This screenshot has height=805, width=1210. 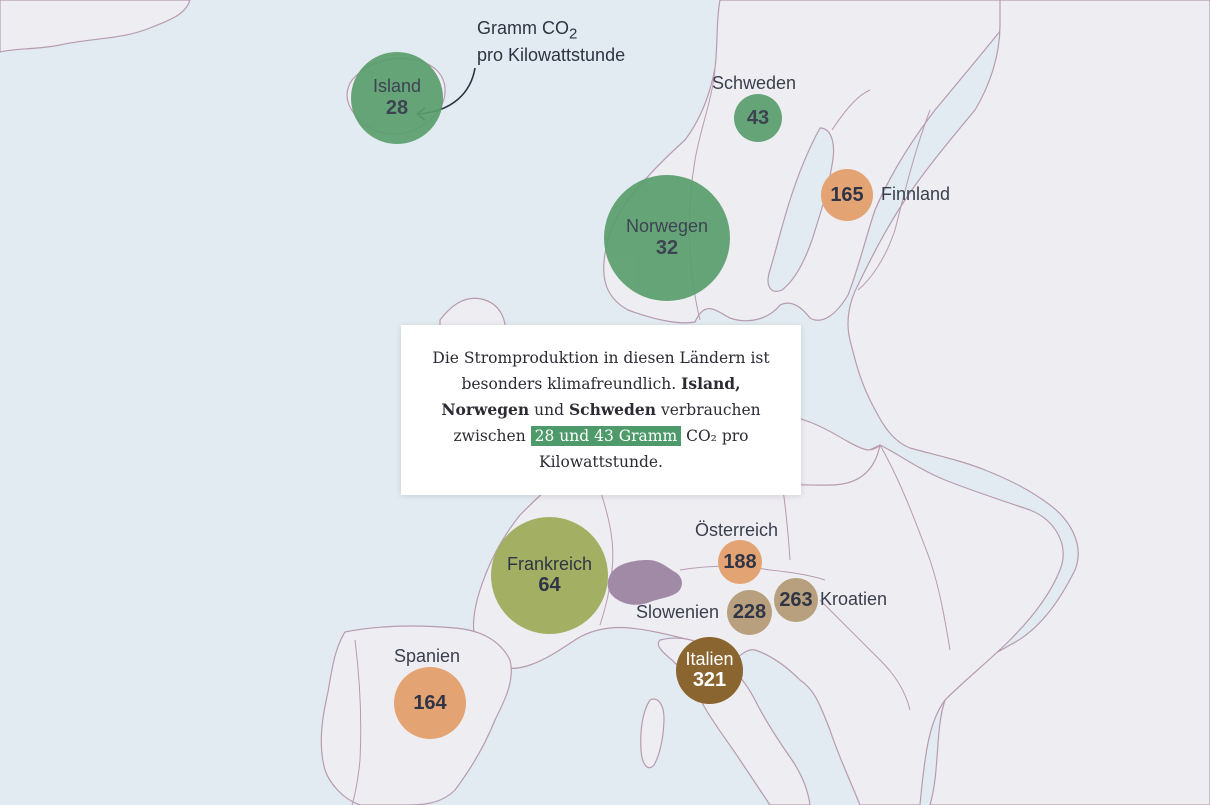 I want to click on bubble-spanien: 164, so click(x=430, y=703).